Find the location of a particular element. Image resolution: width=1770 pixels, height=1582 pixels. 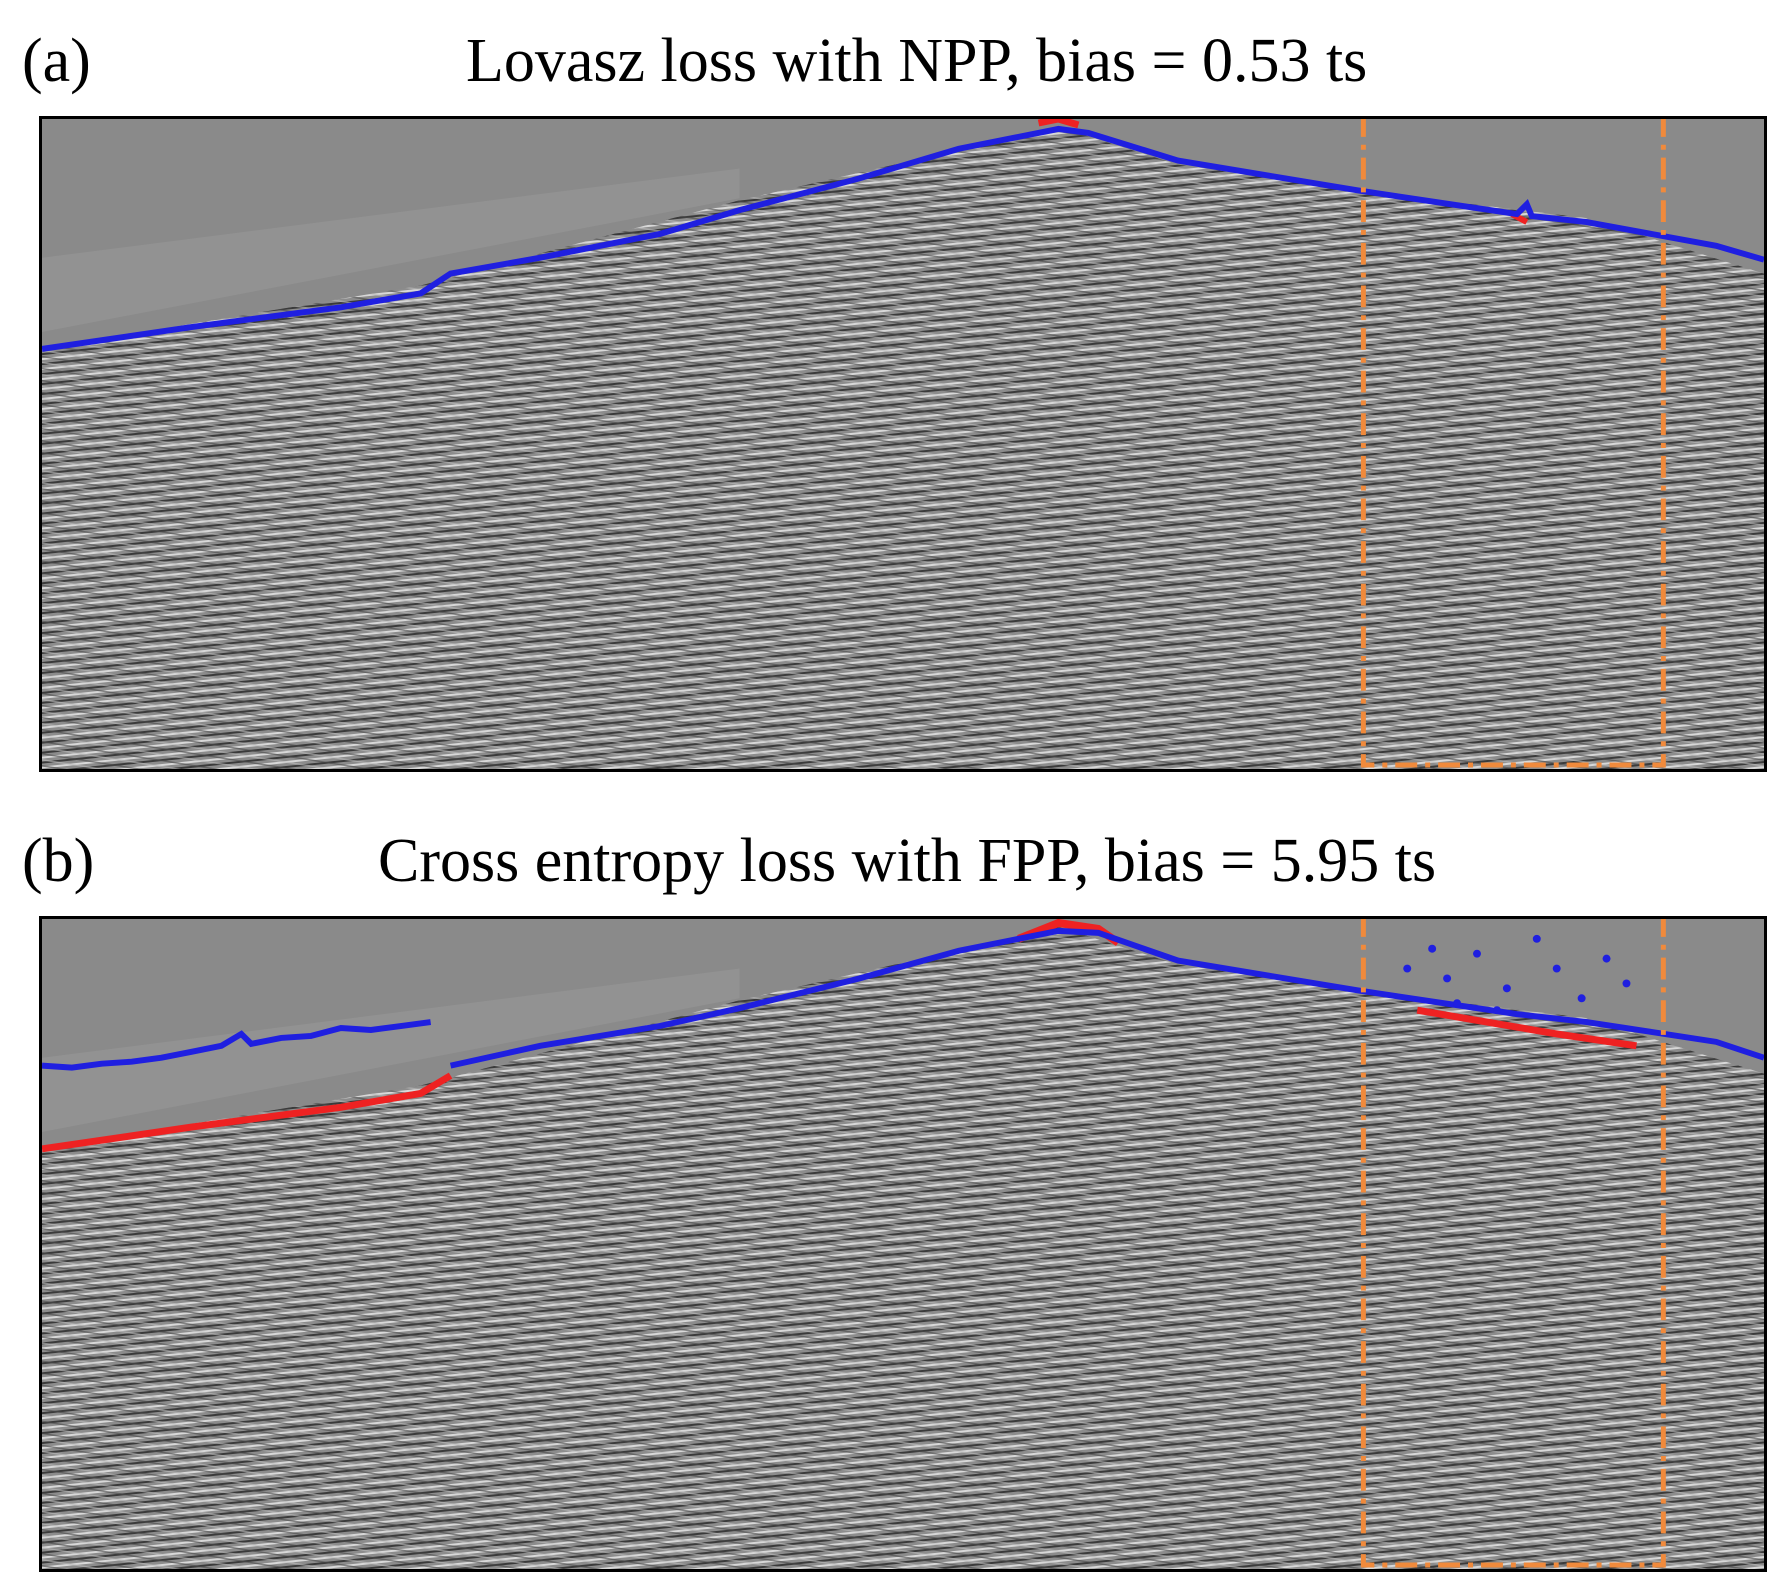

prediction-outlier-dots is located at coordinates (1517, 974).